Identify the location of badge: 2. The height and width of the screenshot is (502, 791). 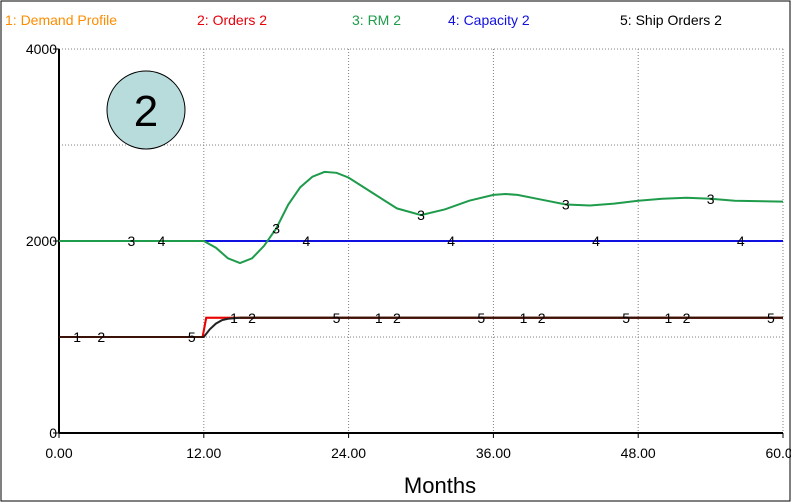
(146, 110).